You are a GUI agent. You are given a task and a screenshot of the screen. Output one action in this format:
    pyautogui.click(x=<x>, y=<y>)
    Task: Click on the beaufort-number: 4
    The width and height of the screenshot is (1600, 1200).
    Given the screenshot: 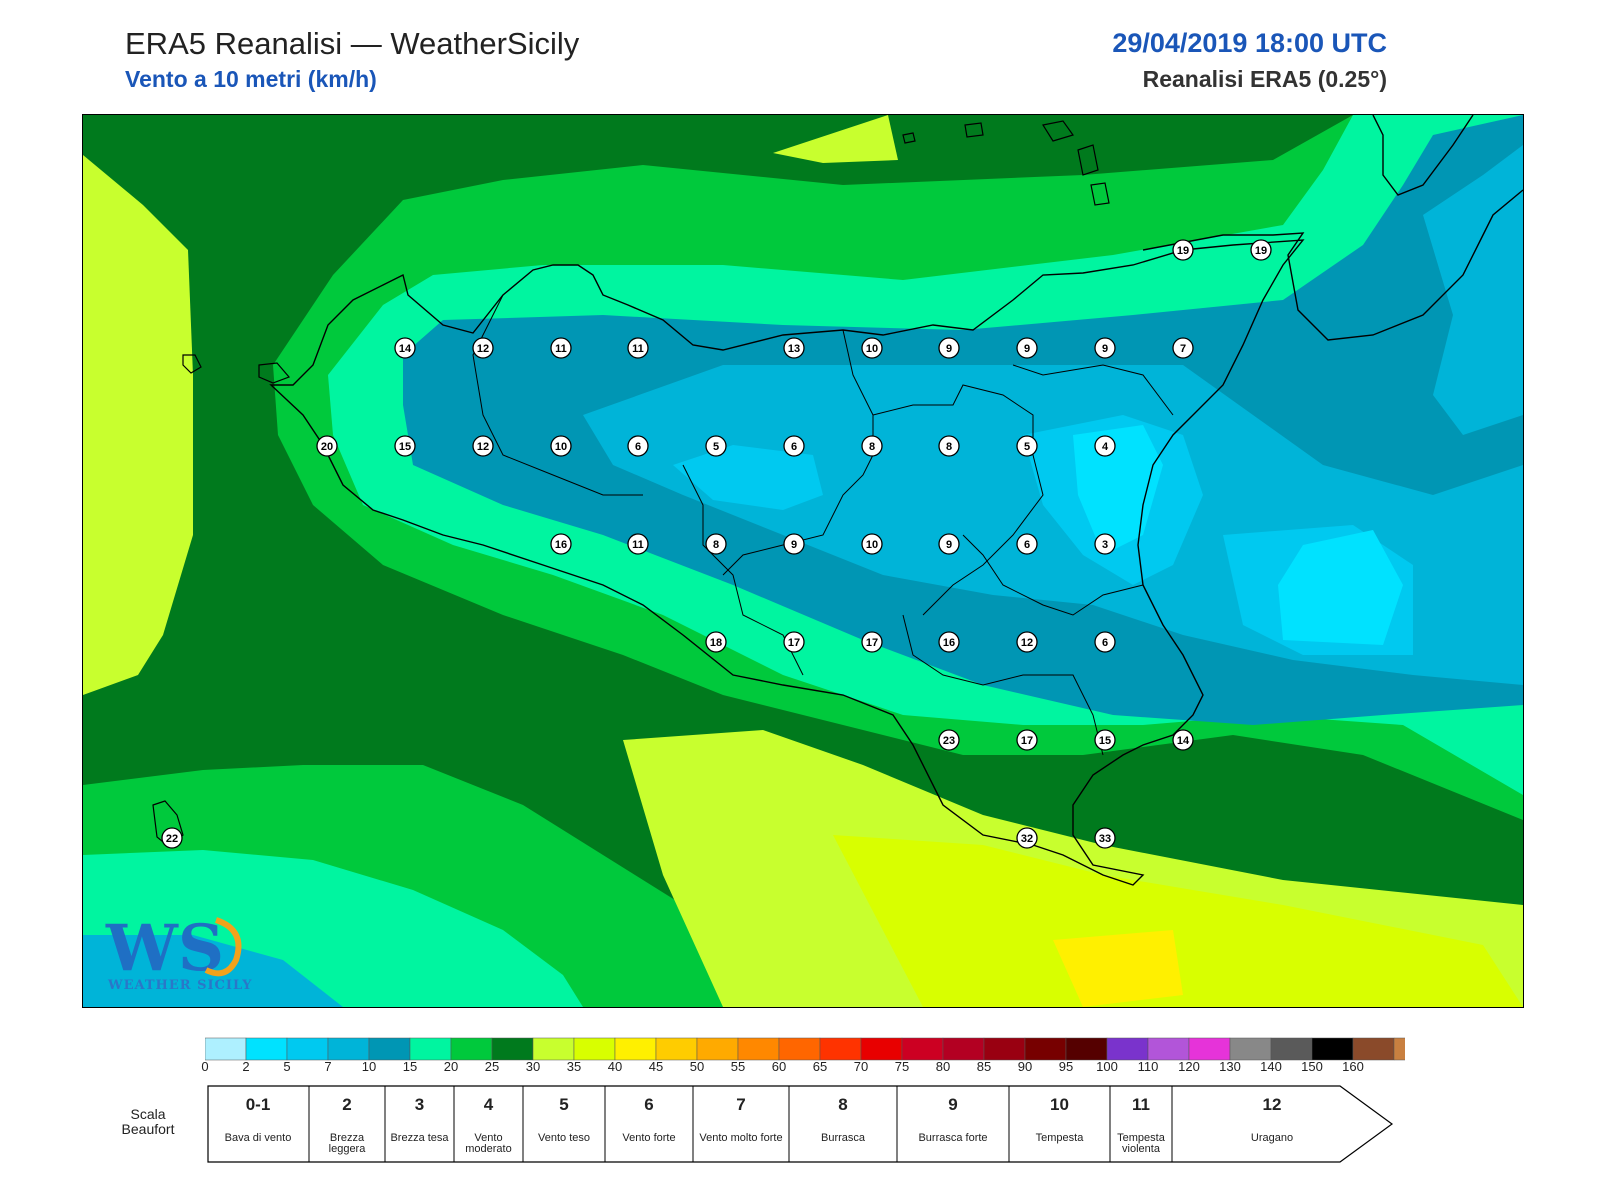 What is the action you would take?
    pyautogui.click(x=488, y=1104)
    